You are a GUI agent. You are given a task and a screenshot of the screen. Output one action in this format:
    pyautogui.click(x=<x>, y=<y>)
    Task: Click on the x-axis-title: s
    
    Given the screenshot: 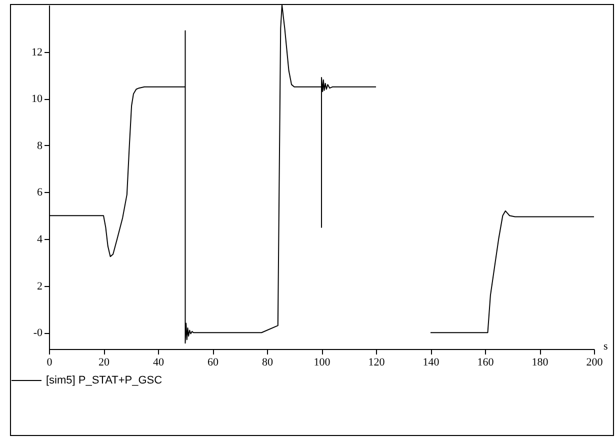 What is the action you would take?
    pyautogui.click(x=606, y=346)
    